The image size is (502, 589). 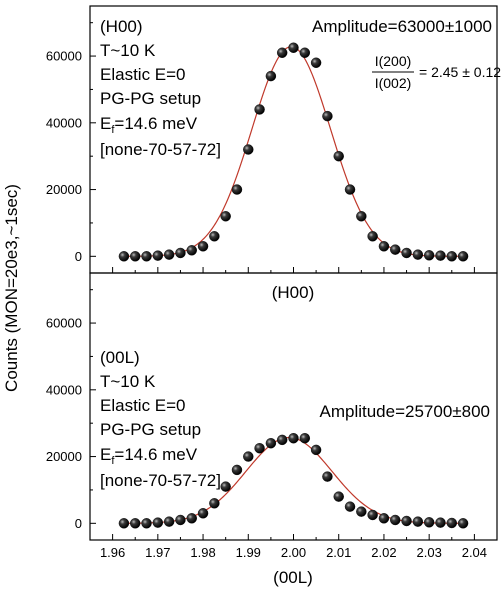 I want to click on bottom-label-2: Elastic E=0, so click(x=143, y=405).